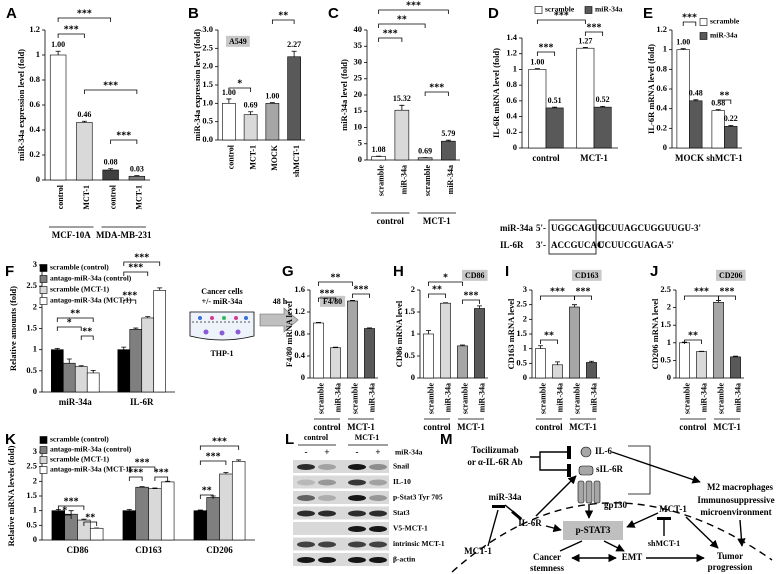 Image resolution: width=778 pixels, height=574 pixels. What do you see at coordinates (399, 333) in the screenshot?
I see `y-axis-label: CD86 mRNA level` at bounding box center [399, 333].